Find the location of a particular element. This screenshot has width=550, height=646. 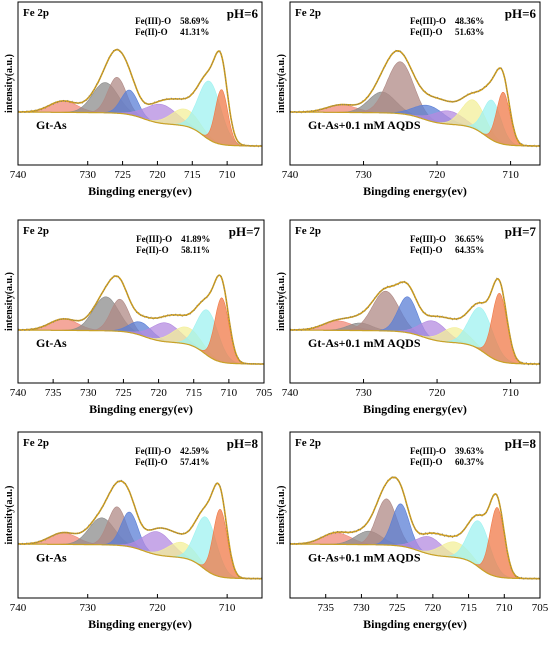

fe2-percent: 58.11% is located at coordinates (195, 250).